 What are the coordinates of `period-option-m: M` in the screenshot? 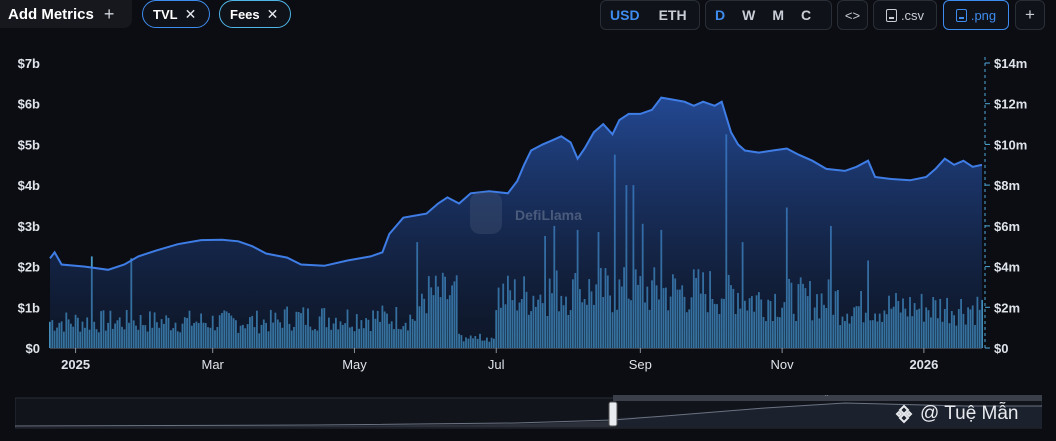 It's located at (778, 15).